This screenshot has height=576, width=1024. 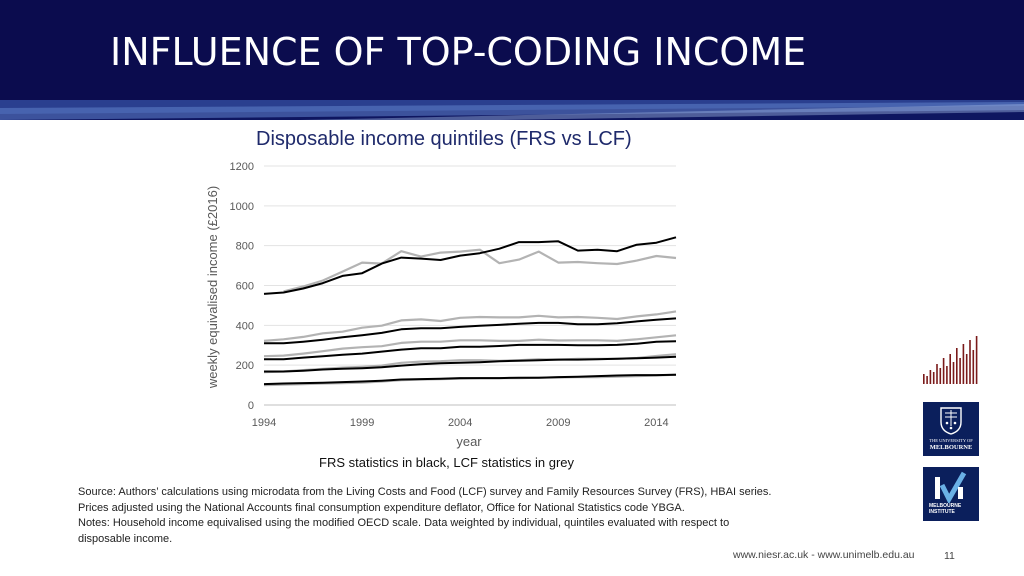 I want to click on frs-series-group, so click(x=470, y=311).